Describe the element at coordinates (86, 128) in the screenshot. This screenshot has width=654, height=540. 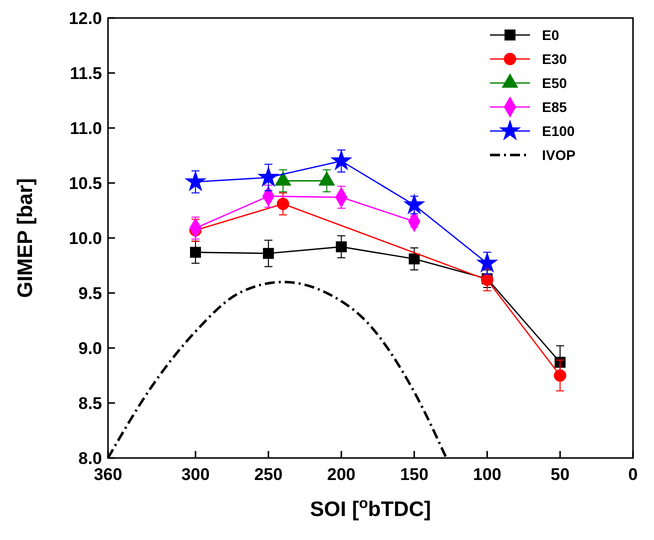
I see `y-tick-label: 11.0` at that location.